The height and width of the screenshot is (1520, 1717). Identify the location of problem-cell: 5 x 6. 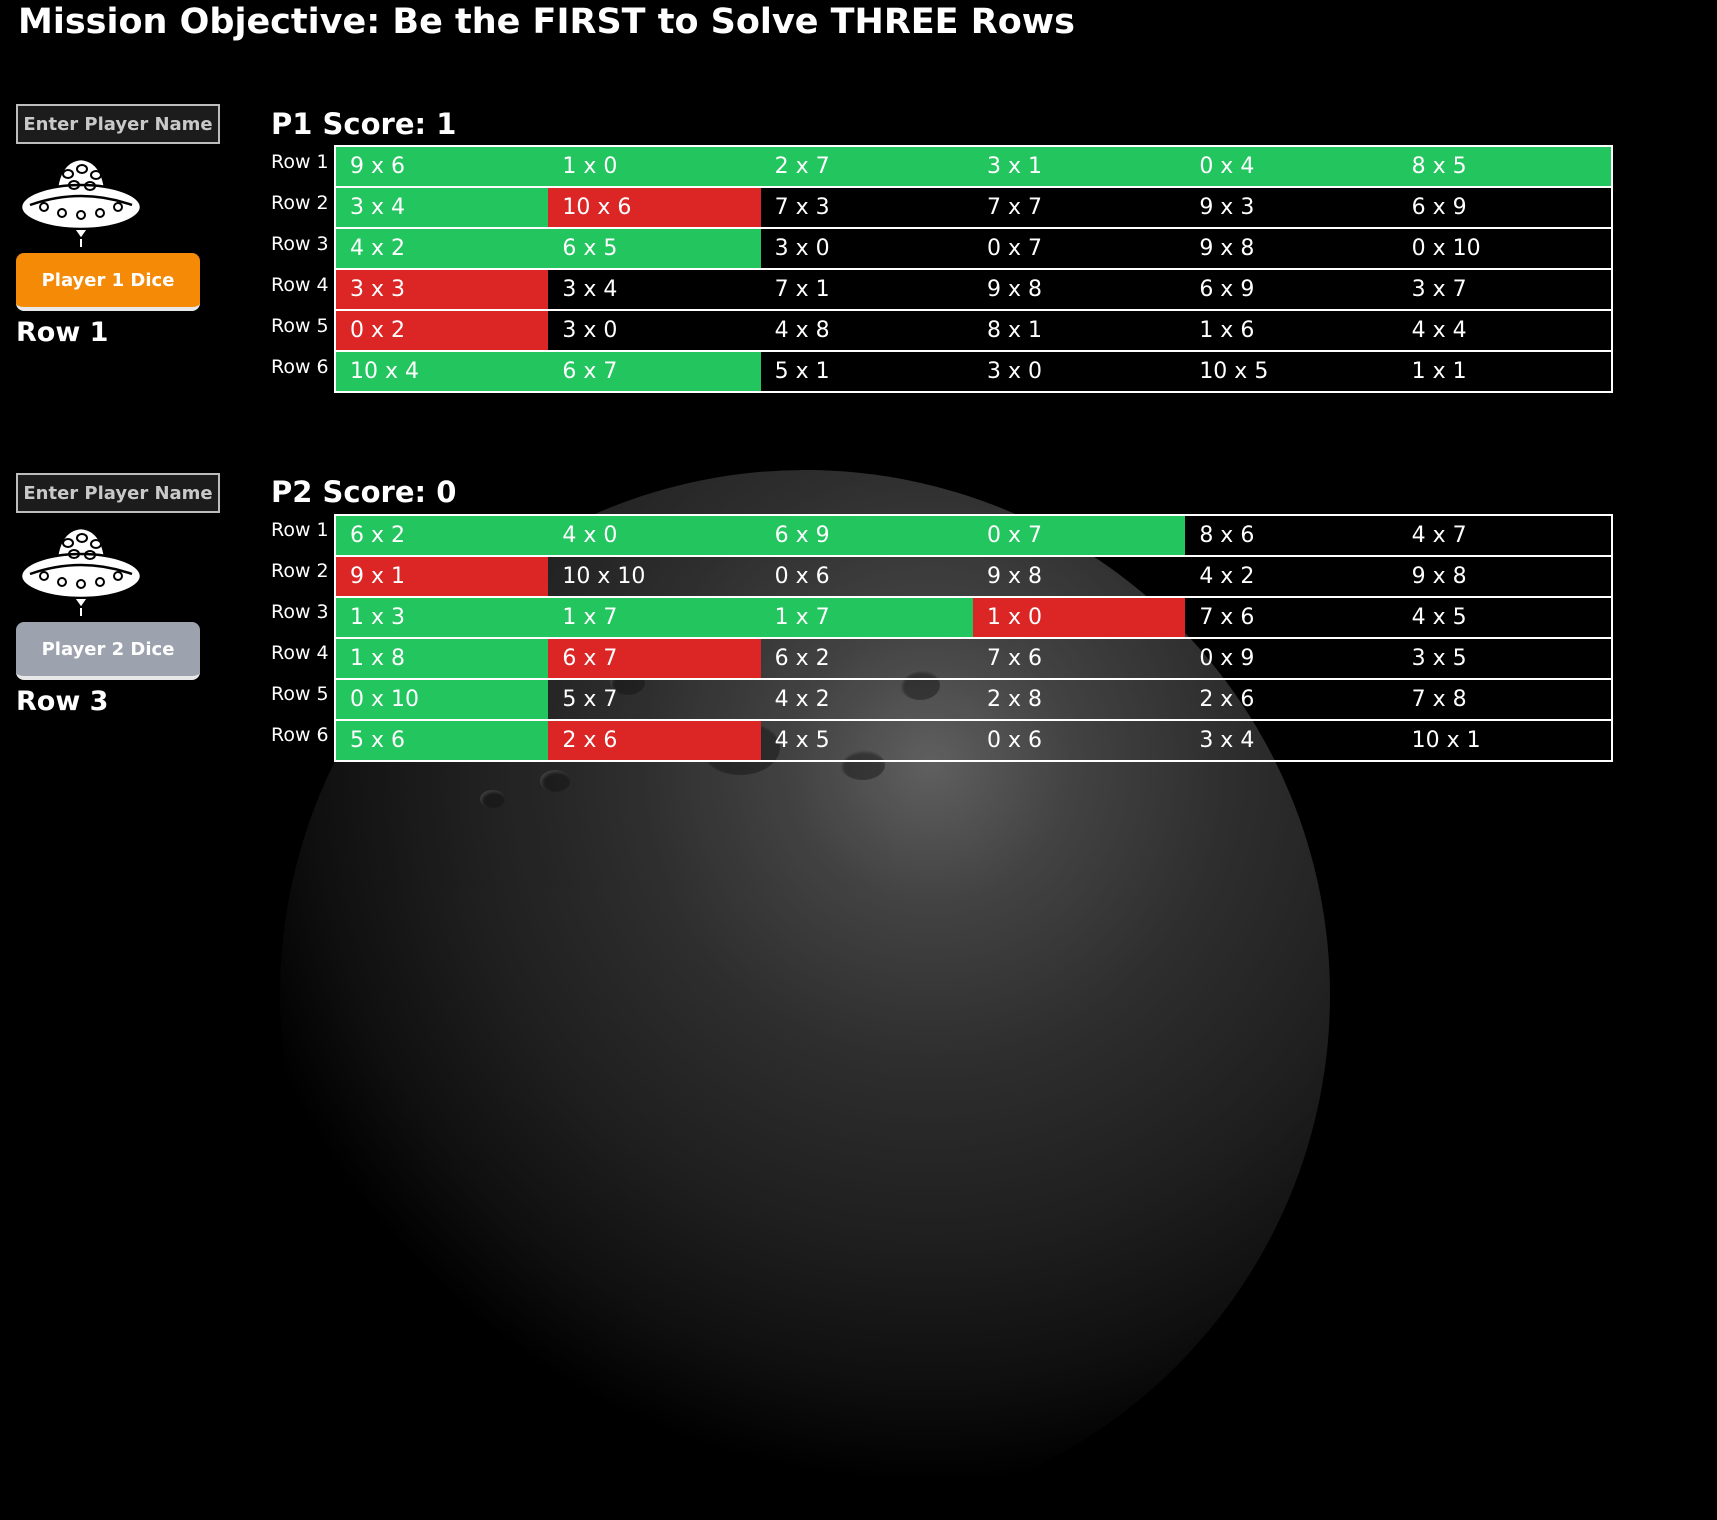
(442, 740).